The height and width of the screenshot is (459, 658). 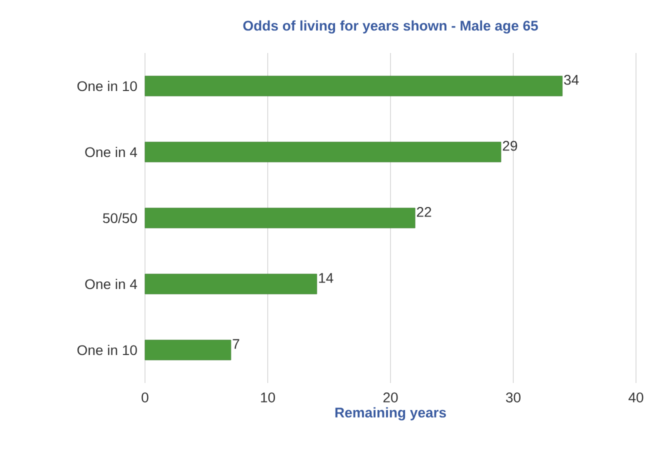 I want to click on data-label: 34, so click(x=571, y=79).